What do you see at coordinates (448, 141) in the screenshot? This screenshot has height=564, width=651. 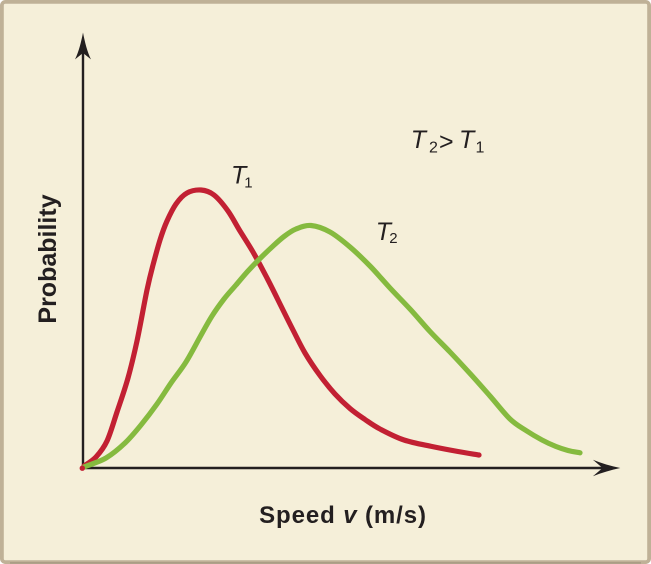 I see `svg-text:T2>T1: T 2> T1` at bounding box center [448, 141].